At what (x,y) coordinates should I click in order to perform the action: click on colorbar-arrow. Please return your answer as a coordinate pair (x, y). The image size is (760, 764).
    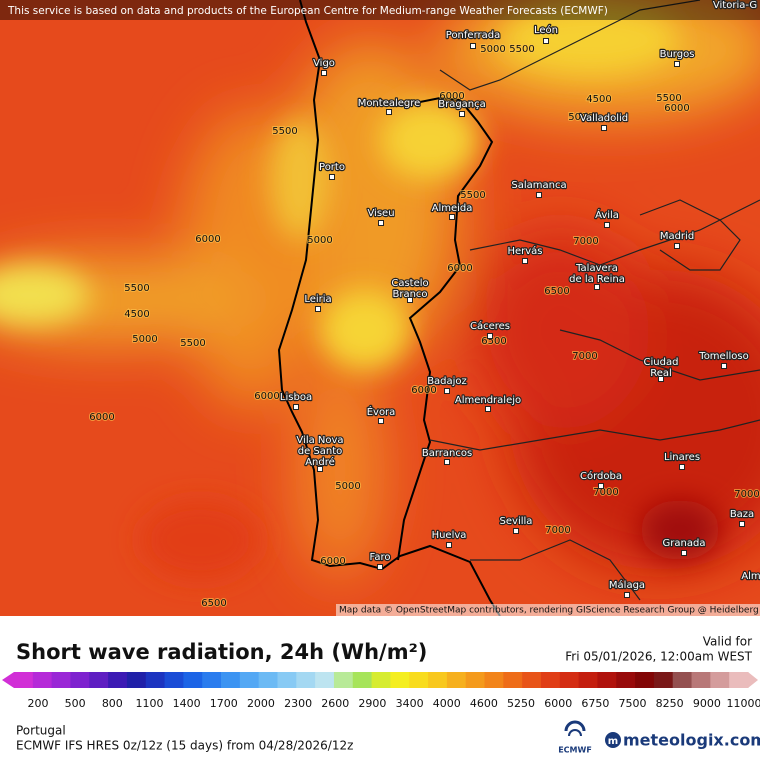
    Looking at the image, I should click on (753, 680).